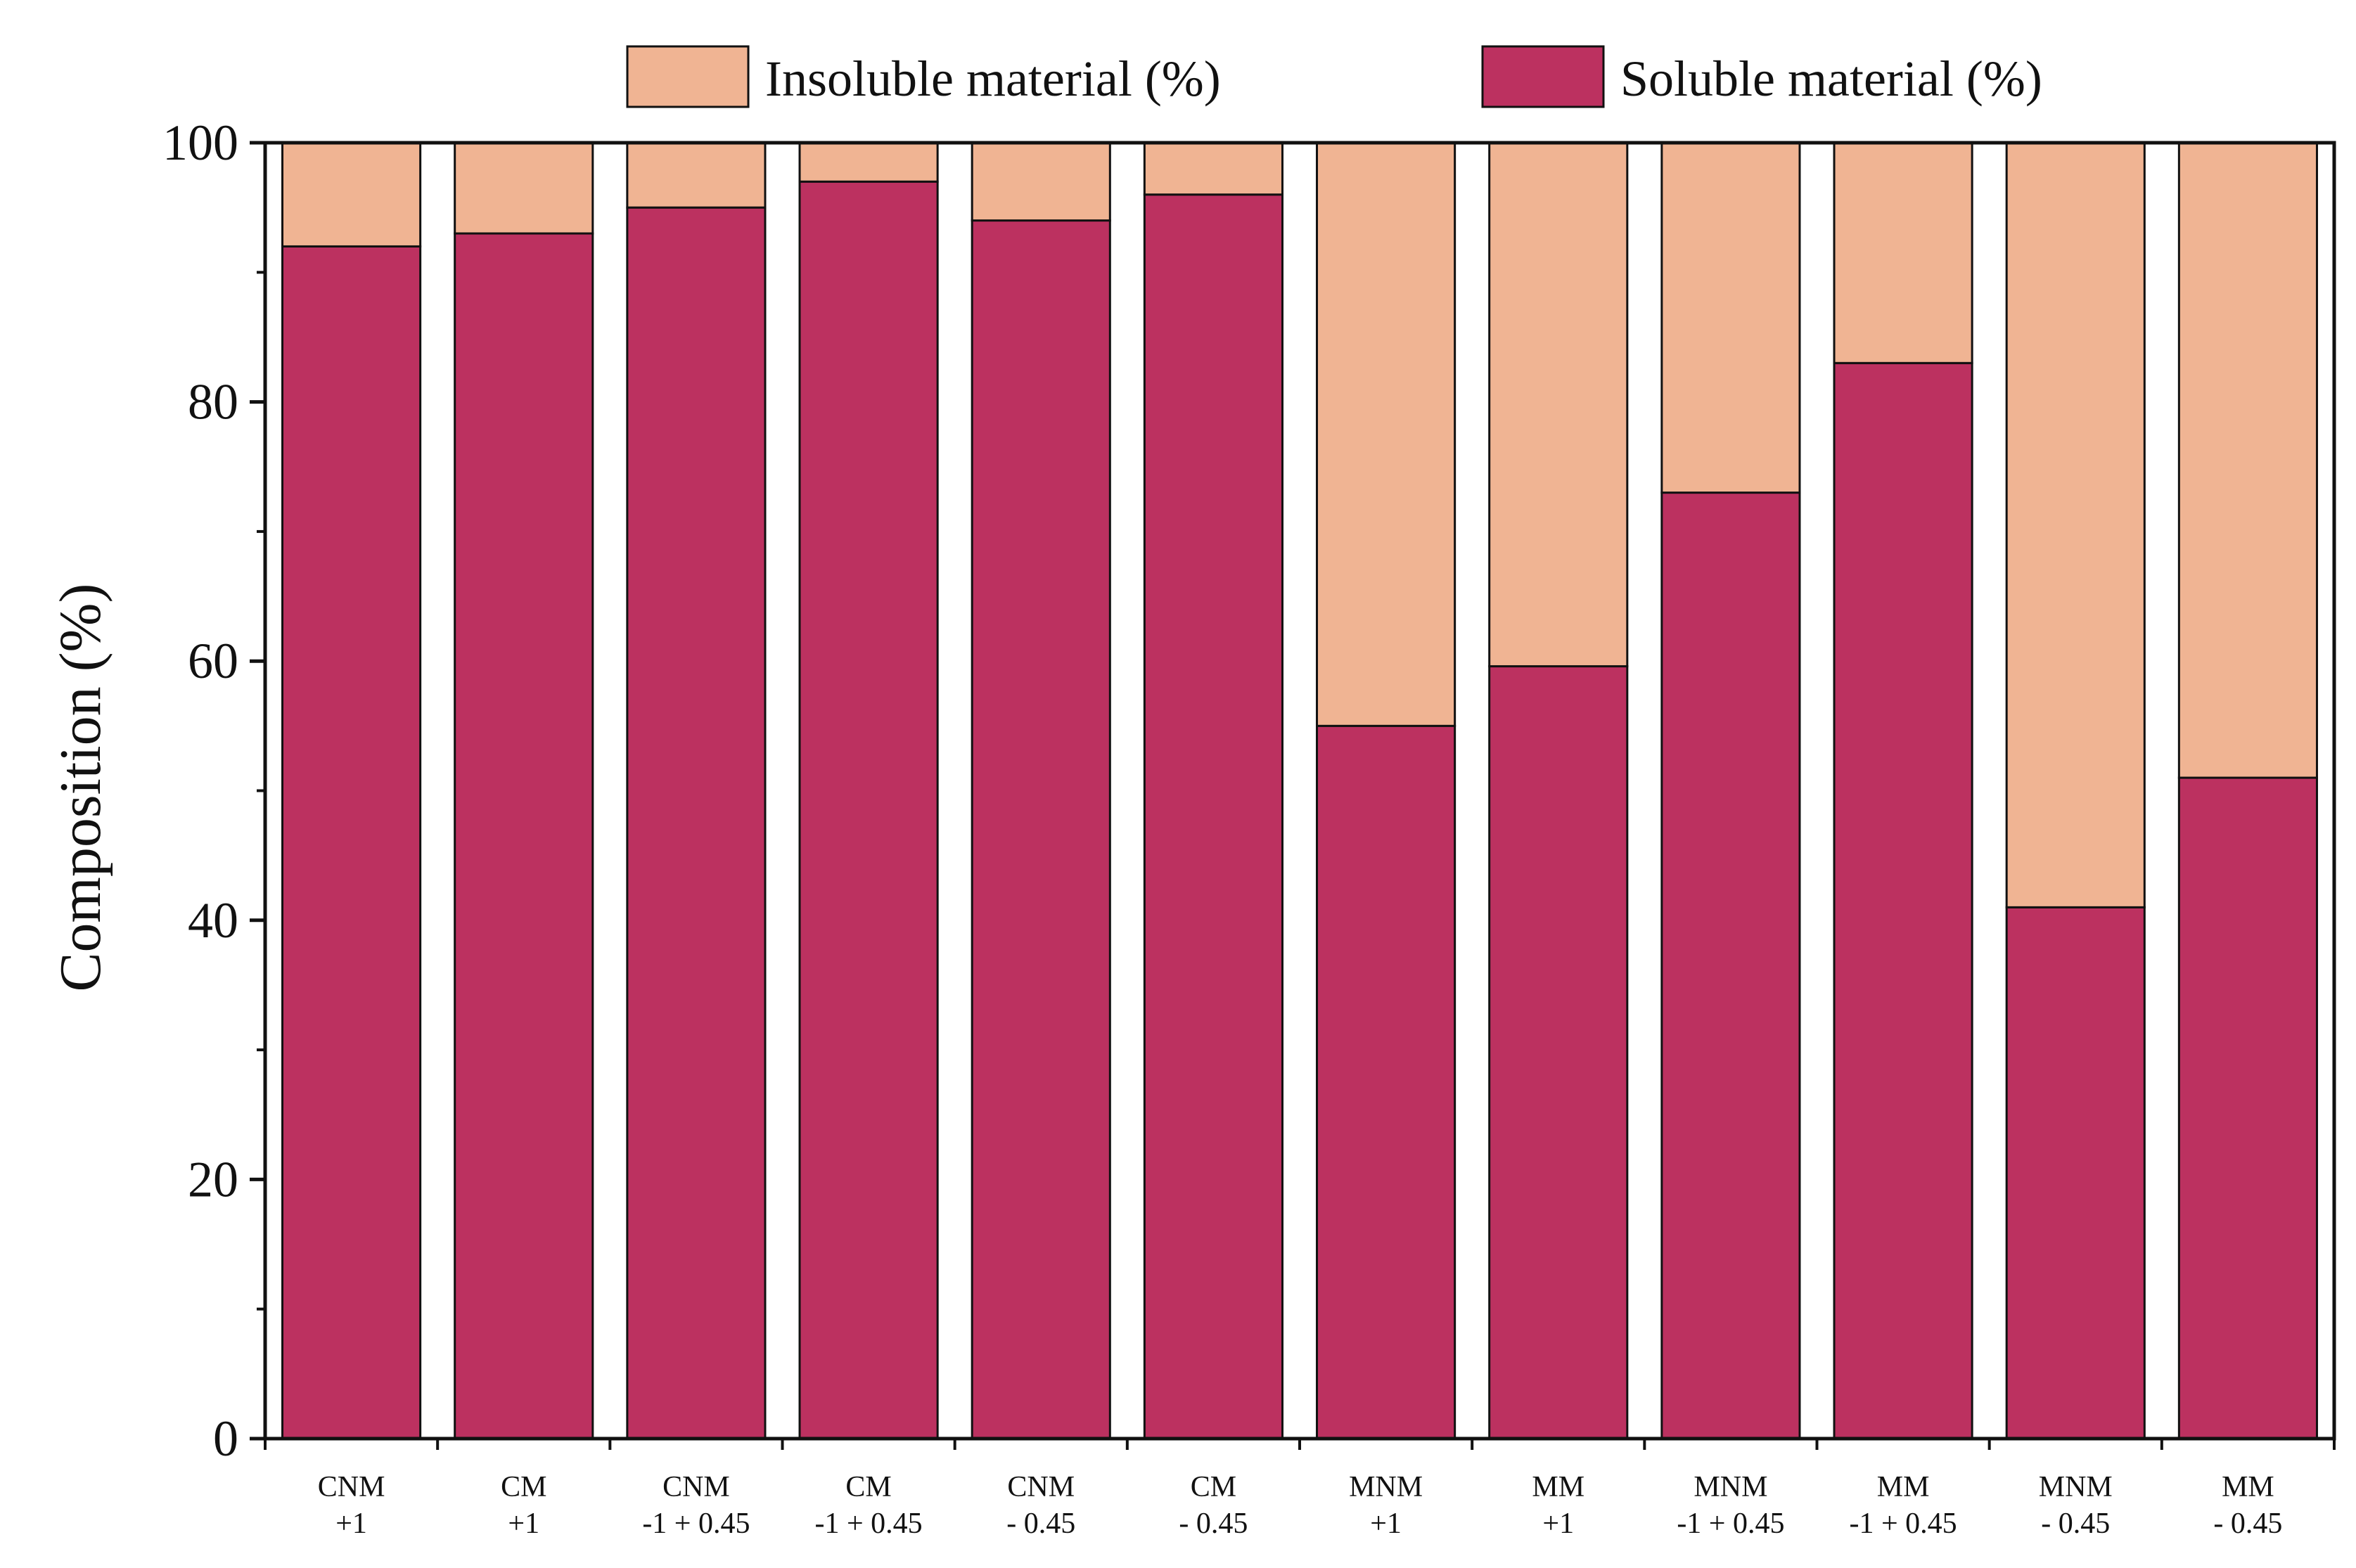 The width and height of the screenshot is (2356, 1568). What do you see at coordinates (1831, 79) in the screenshot?
I see `legend-label-soluble: Soluble material (%)` at bounding box center [1831, 79].